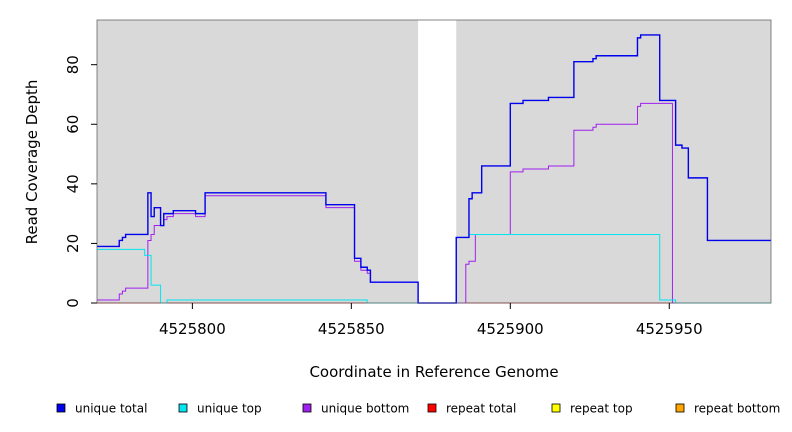  I want to click on series-line-unique-top, so click(434, 268).